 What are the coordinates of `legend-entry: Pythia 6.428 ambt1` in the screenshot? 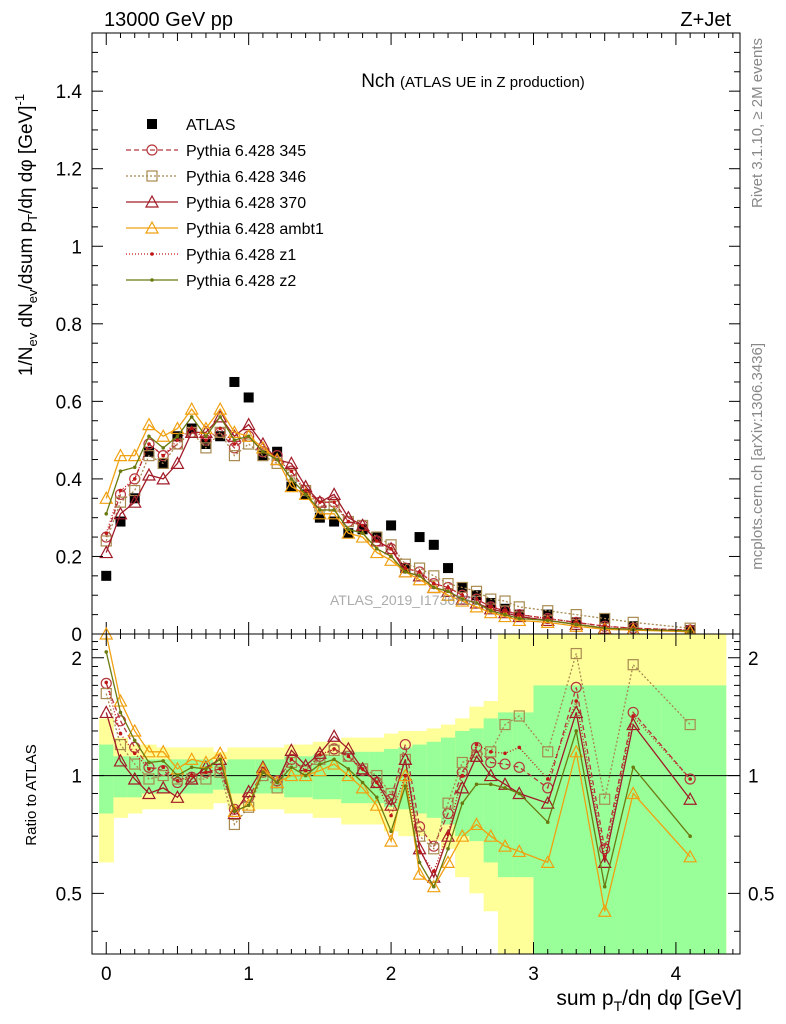 It's located at (225, 229).